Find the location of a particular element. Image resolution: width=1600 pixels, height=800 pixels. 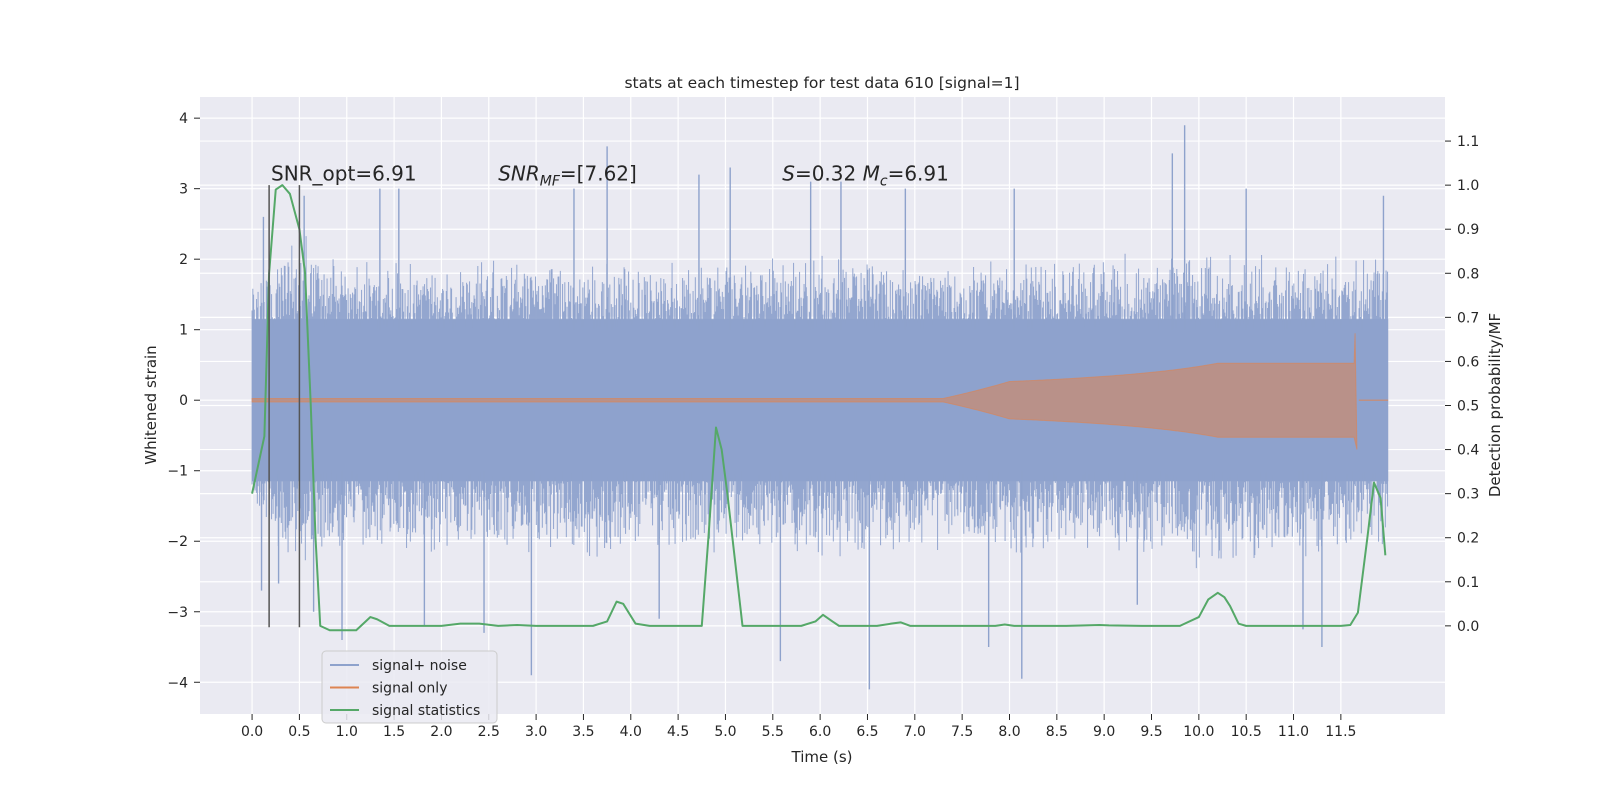

x-tick-label: 3.5 is located at coordinates (583, 732).